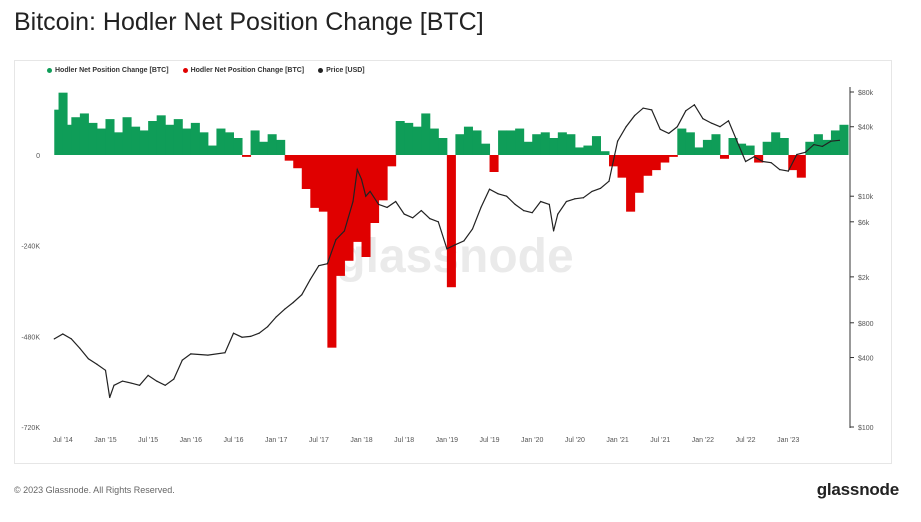 This screenshot has height=522, width=921. I want to click on legend-item-negative: Hodler Net Position Change [BTC], so click(243, 70).